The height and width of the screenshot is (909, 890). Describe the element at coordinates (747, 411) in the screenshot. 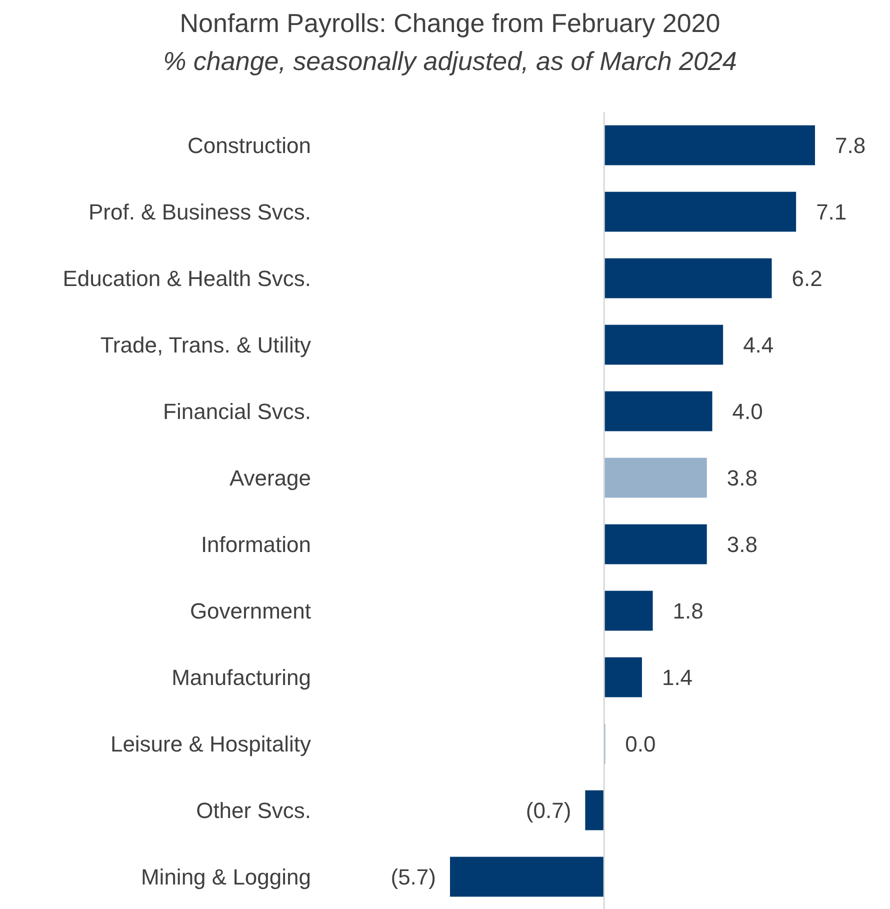

I see `data-label: 4.0` at that location.